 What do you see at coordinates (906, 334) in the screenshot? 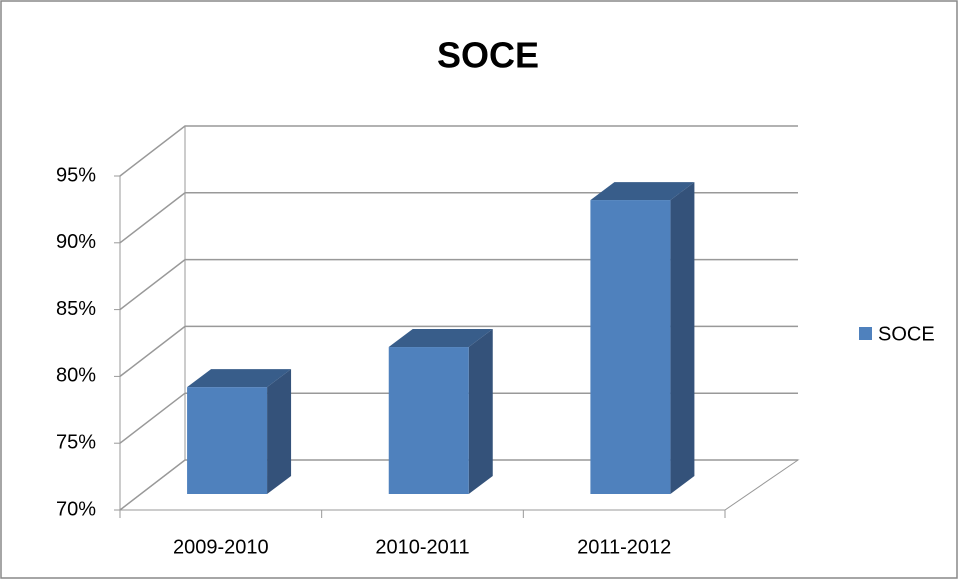
I see `legend-label: SOCE` at bounding box center [906, 334].